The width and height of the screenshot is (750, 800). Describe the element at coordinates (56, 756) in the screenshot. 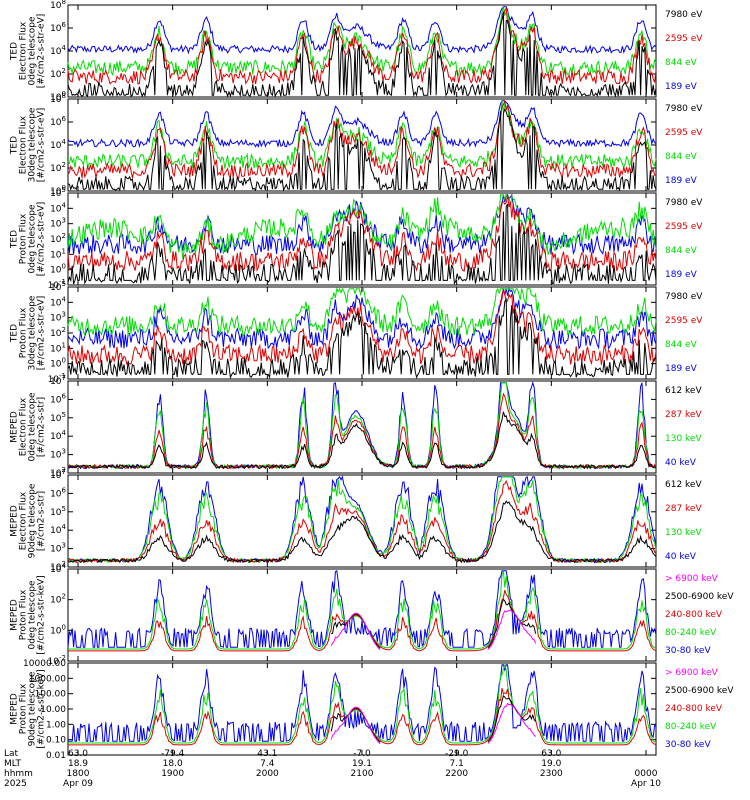

I see `y-tick-label: 0.01` at that location.